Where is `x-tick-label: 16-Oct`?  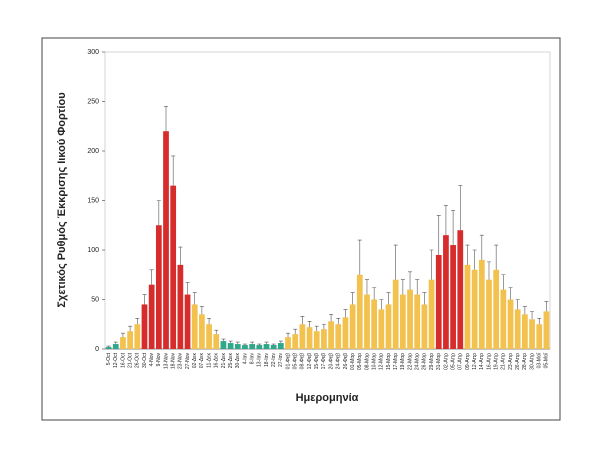
x-tick-label: 16-Oct is located at coordinates (123, 360).